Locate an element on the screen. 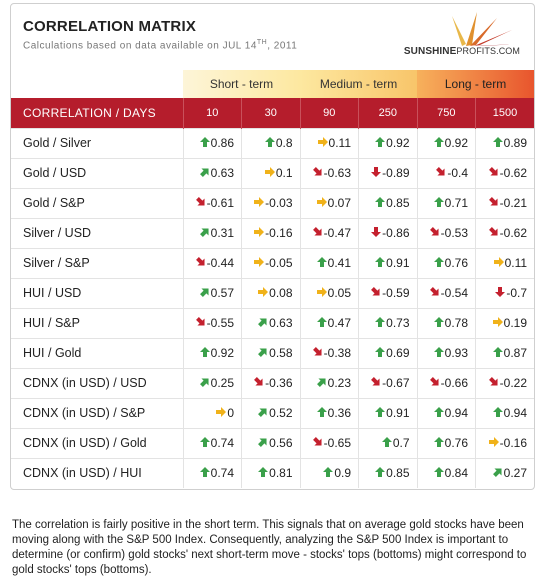 This screenshot has width=543, height=586. correlation-value: -0.61 is located at coordinates (220, 203).